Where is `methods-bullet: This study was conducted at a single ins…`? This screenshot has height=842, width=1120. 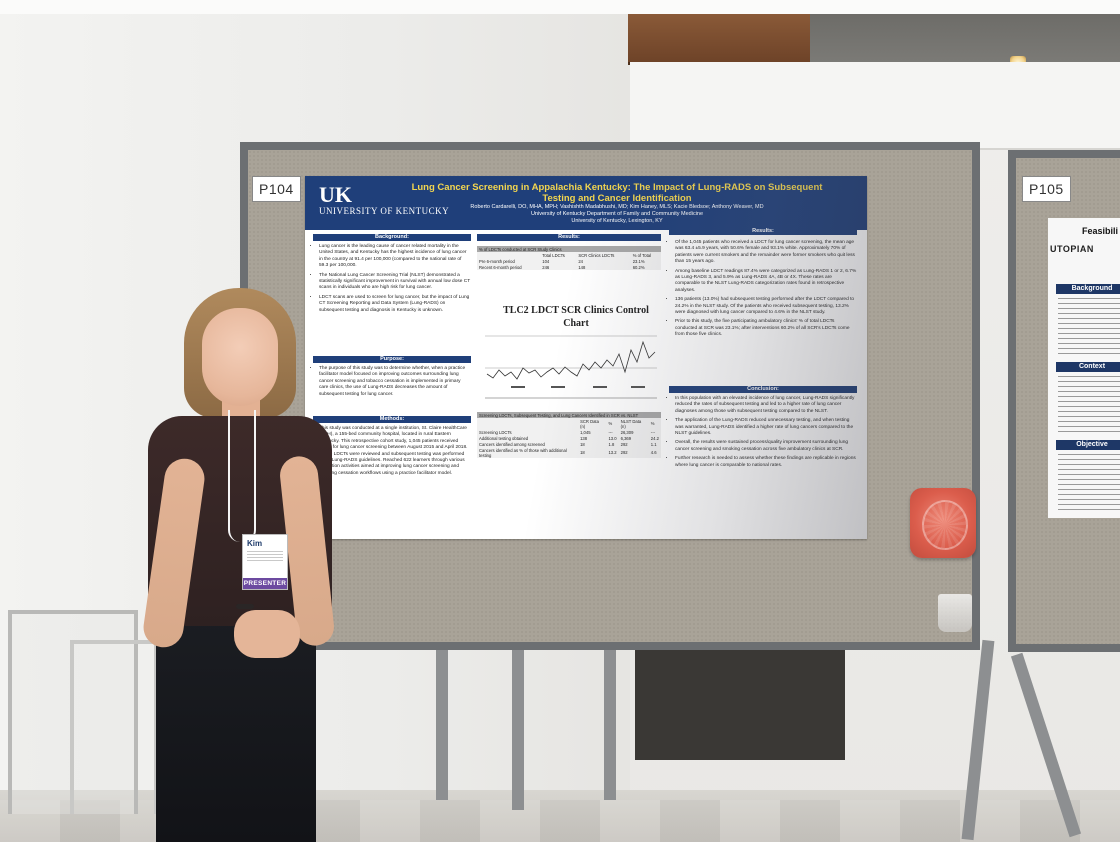
methods-bullet: This study was conducted at a single ins… is located at coordinates (395, 451).